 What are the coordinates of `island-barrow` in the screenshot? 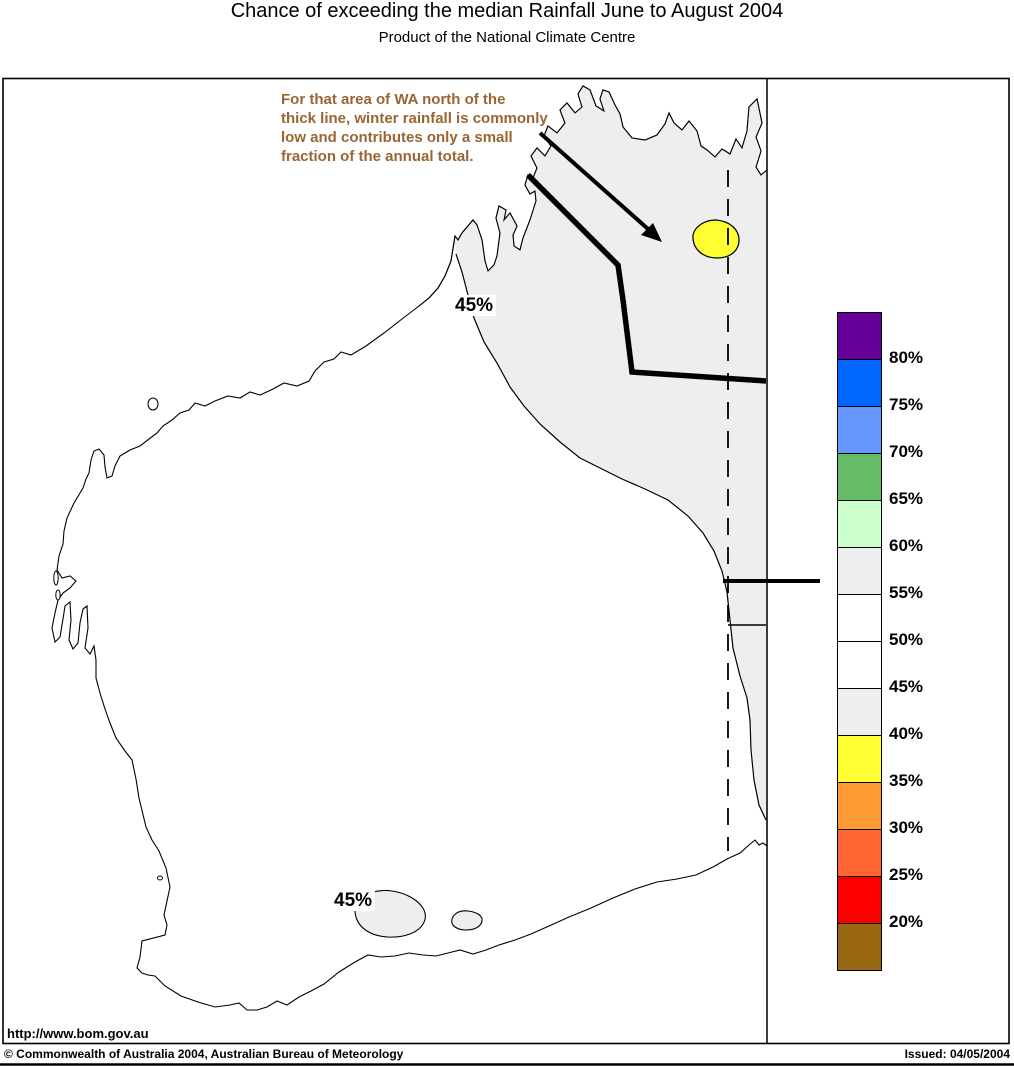 It's located at (153, 404).